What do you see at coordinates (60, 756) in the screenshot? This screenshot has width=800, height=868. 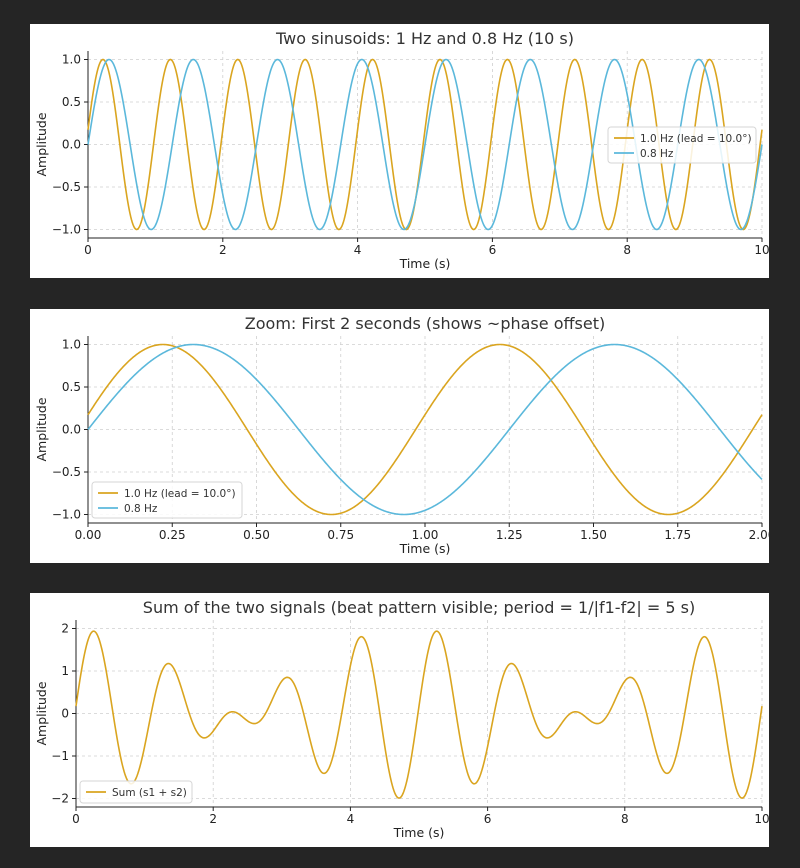 I see `y-tick-label: −1` at bounding box center [60, 756].